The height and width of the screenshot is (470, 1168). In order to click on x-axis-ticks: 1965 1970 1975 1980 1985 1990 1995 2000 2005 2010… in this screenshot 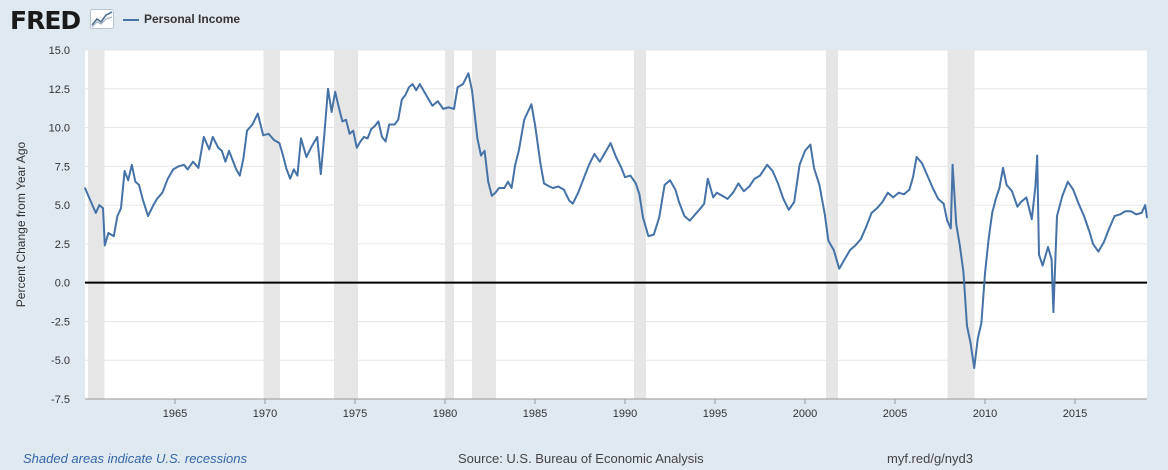, I will do `click(616, 409)`.